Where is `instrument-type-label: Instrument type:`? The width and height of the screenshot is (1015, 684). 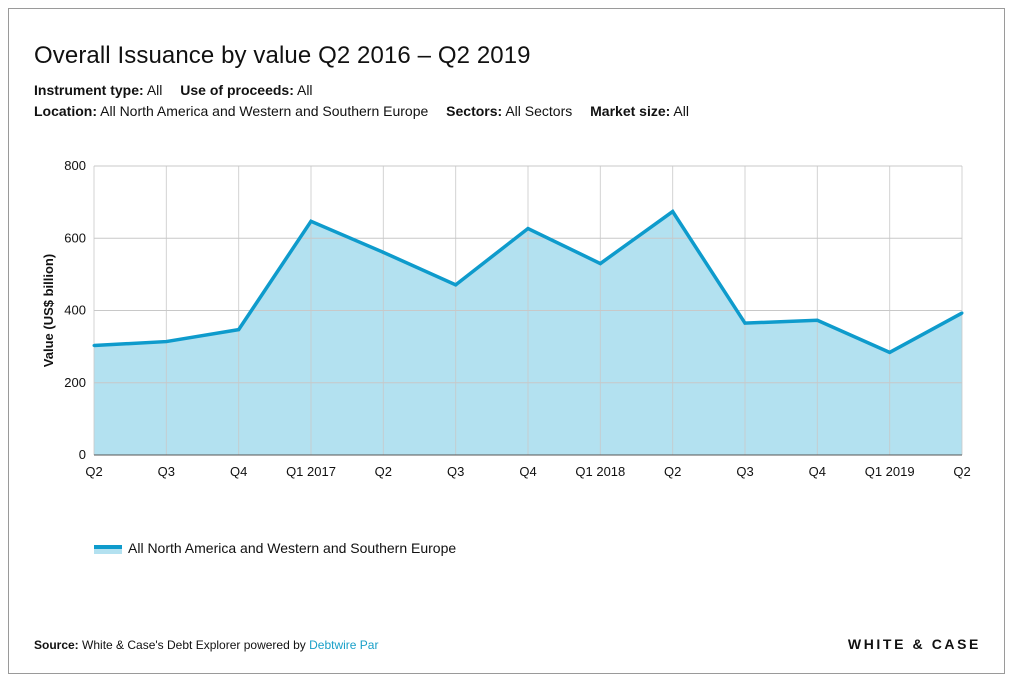
instrument-type-label: Instrument type: is located at coordinates (89, 90).